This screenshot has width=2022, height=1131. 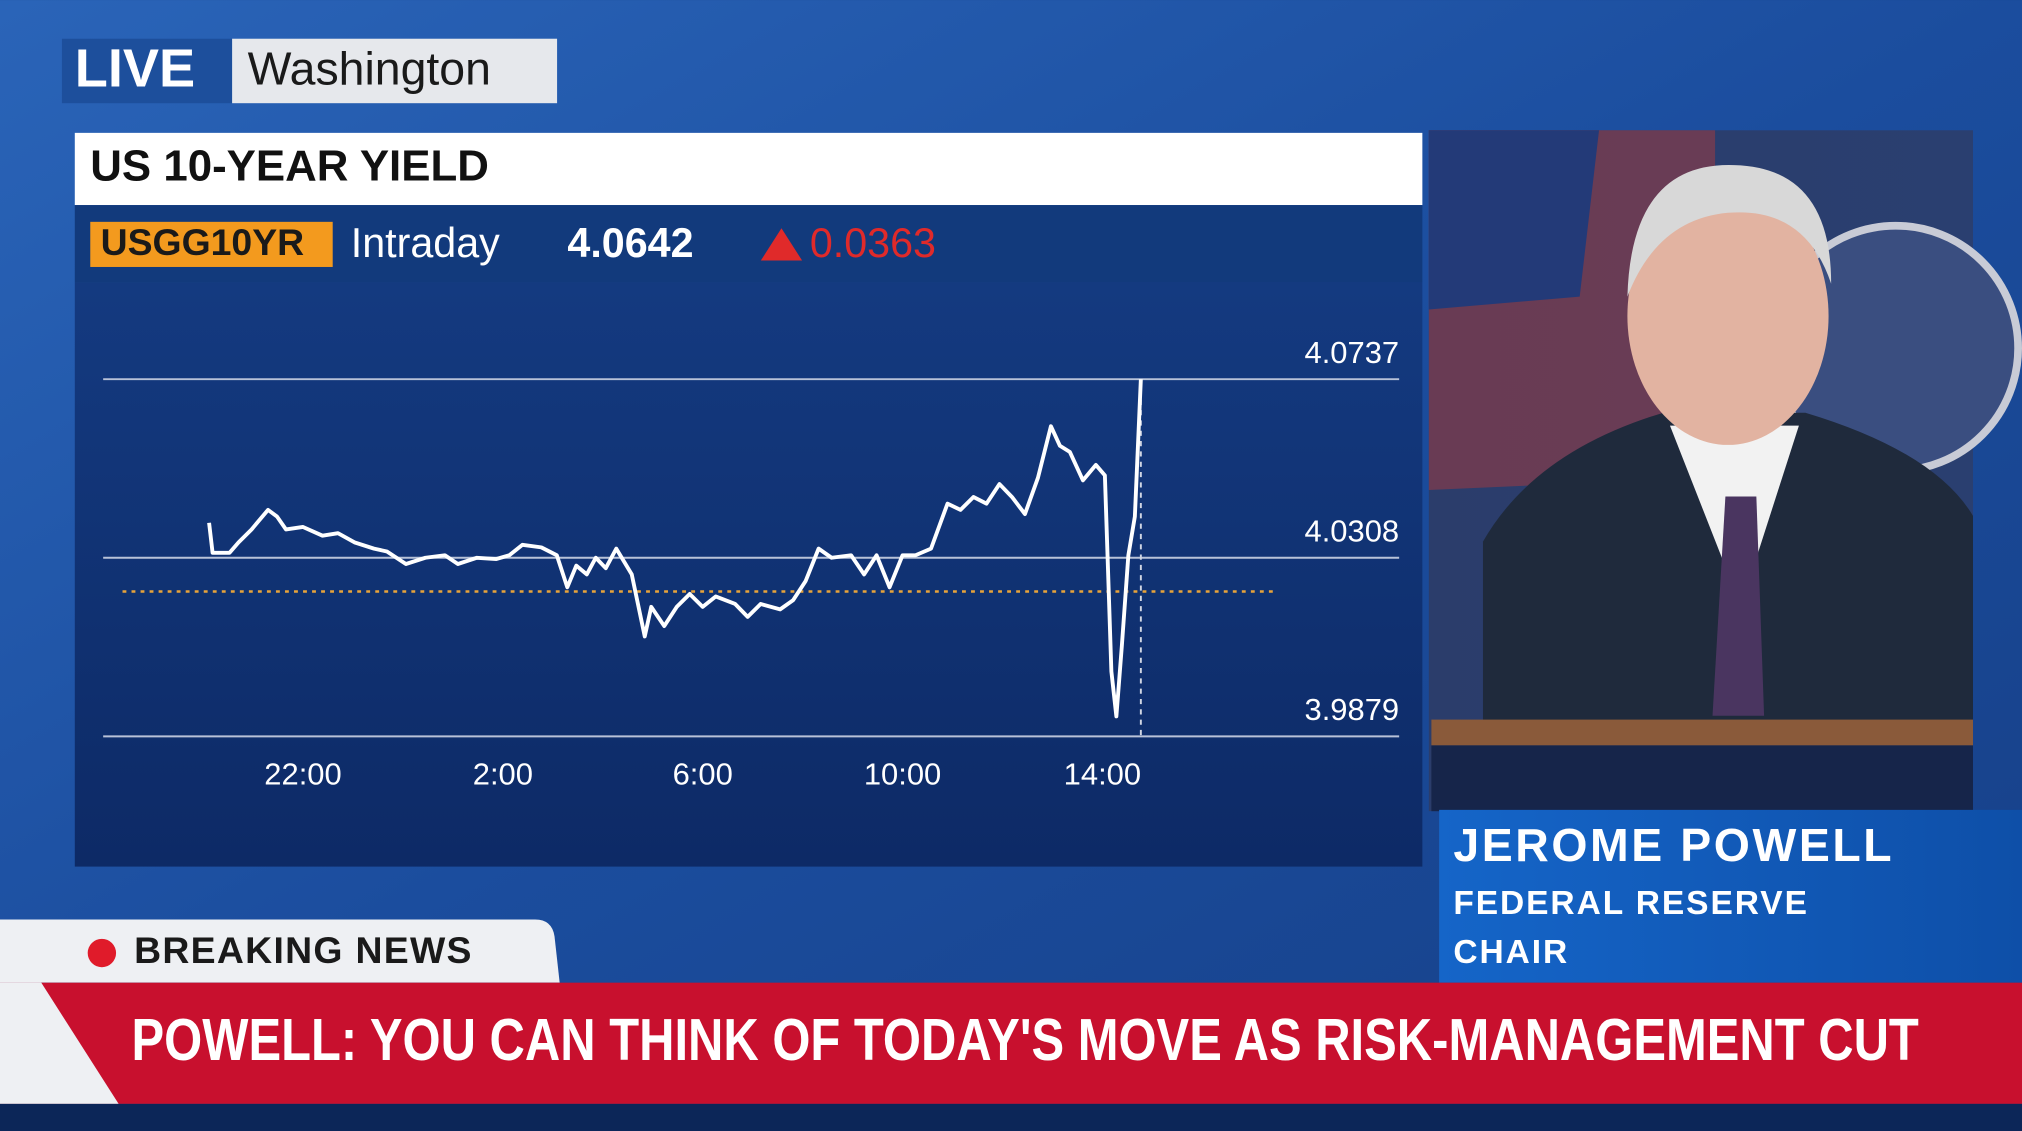 What do you see at coordinates (873, 243) in the screenshot?
I see `change-value: 0.0363` at bounding box center [873, 243].